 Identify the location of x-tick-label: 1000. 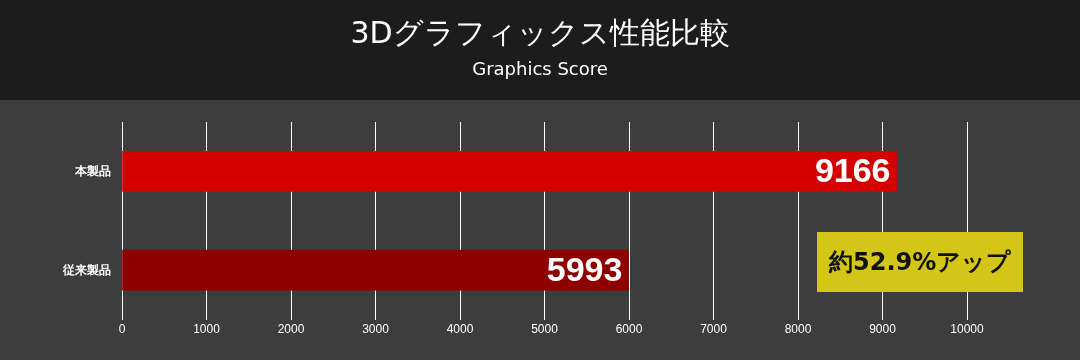
(207, 329).